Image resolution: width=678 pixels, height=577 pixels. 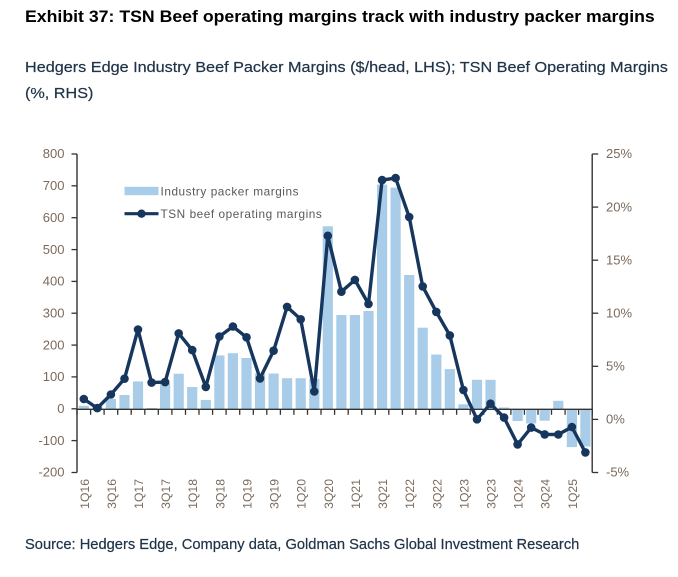 What do you see at coordinates (615, 419) in the screenshot?
I see `svg-text: 0%` at bounding box center [615, 419].